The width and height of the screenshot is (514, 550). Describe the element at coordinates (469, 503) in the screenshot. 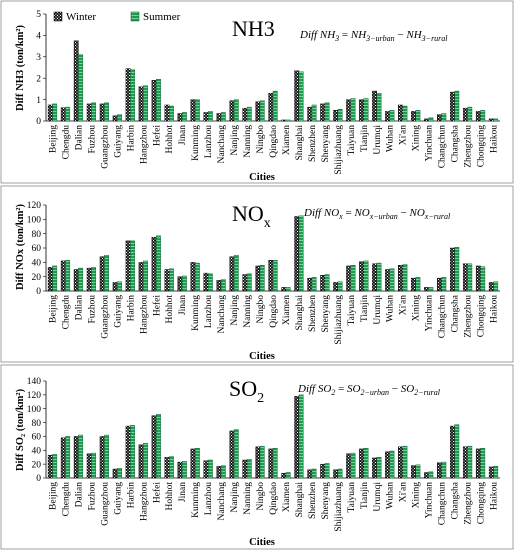

I see `x-tick-label: Zhengzhou` at that location.